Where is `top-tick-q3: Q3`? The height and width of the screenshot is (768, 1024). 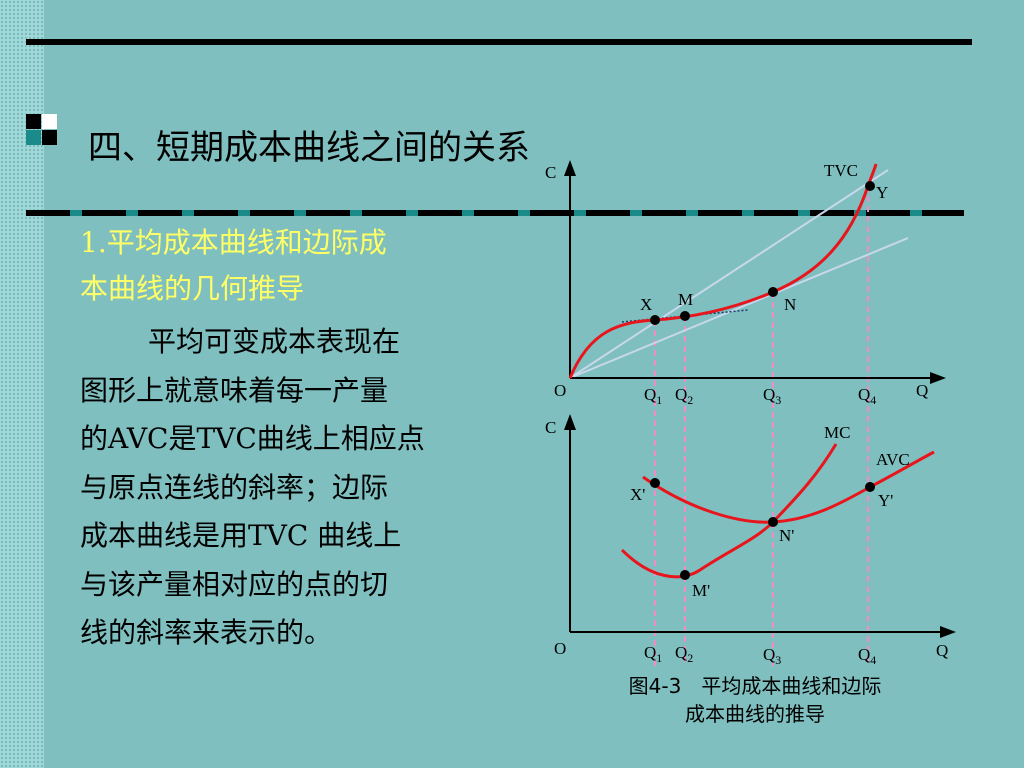 top-tick-q3: Q3 is located at coordinates (772, 396).